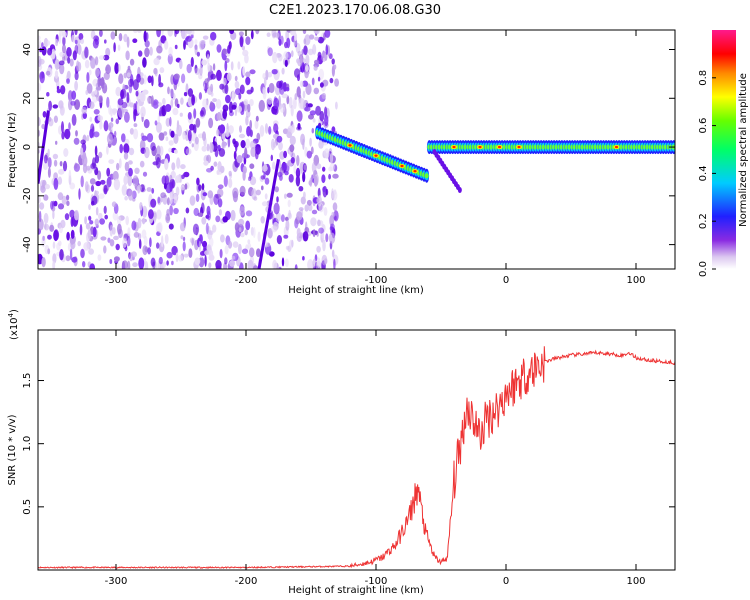 This screenshot has height=600, width=750. Describe the element at coordinates (356, 590) in the screenshot. I see `bottom-x-axis-label: Height of straight line (km)` at that location.